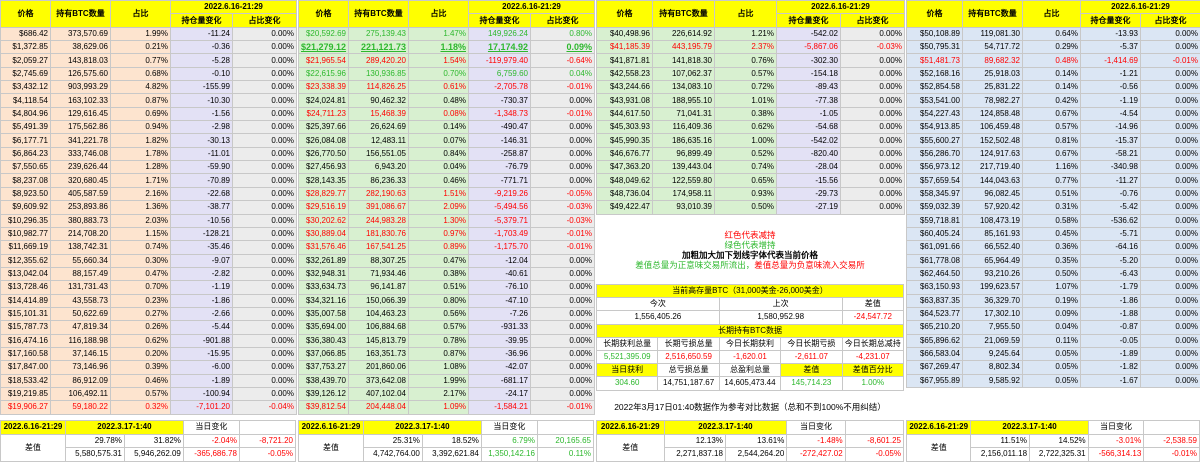  Describe the element at coordinates (993, 327) in the screenshot. I see `cell-btc: 7,955.50` at that location.